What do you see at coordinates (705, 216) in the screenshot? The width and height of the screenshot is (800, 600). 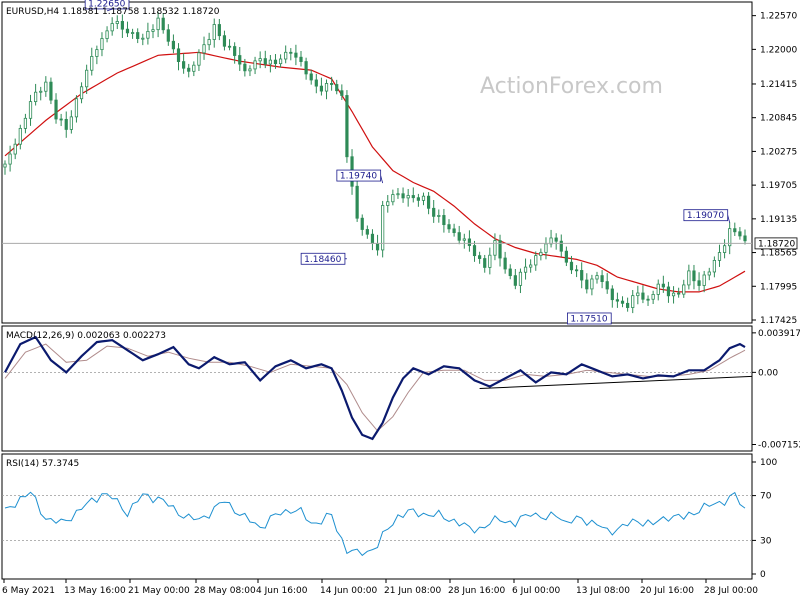 I see `annotation-label: 1.19070` at bounding box center [705, 216].